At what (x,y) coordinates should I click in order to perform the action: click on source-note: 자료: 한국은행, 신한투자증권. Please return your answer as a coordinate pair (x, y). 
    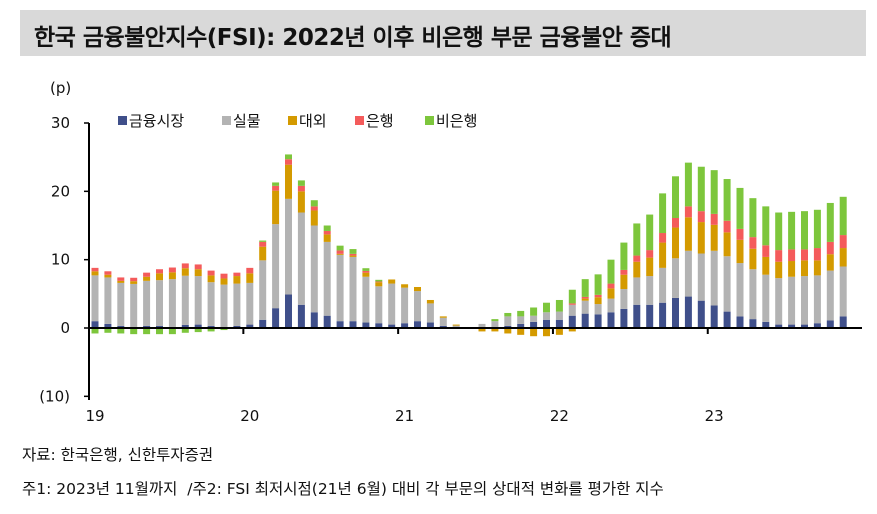
    Looking at the image, I should click on (118, 455).